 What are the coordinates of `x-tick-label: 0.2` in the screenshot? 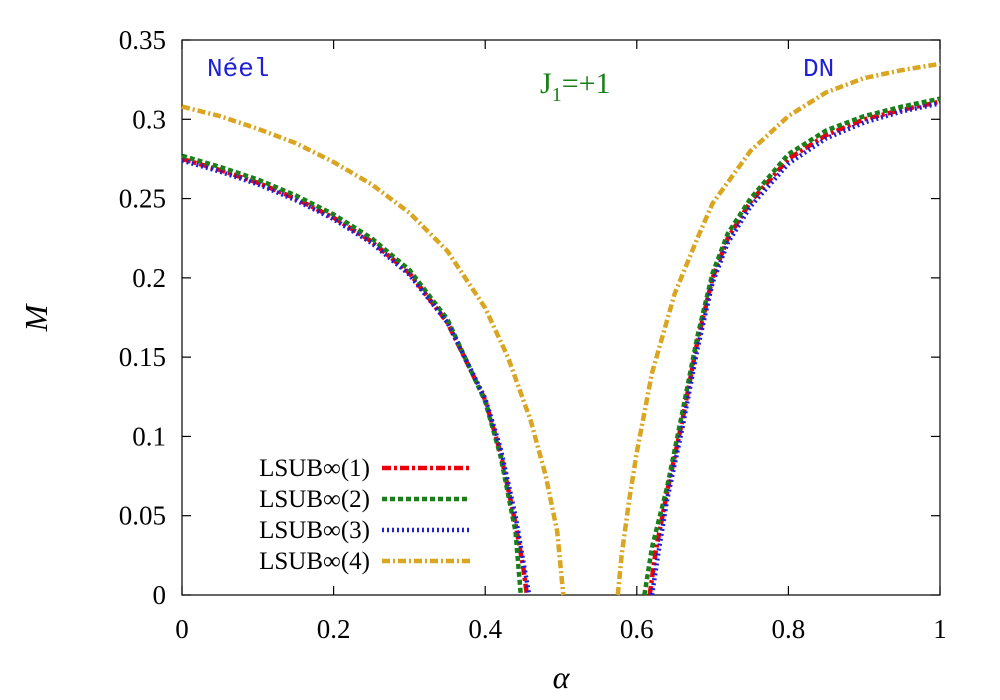 It's located at (334, 629).